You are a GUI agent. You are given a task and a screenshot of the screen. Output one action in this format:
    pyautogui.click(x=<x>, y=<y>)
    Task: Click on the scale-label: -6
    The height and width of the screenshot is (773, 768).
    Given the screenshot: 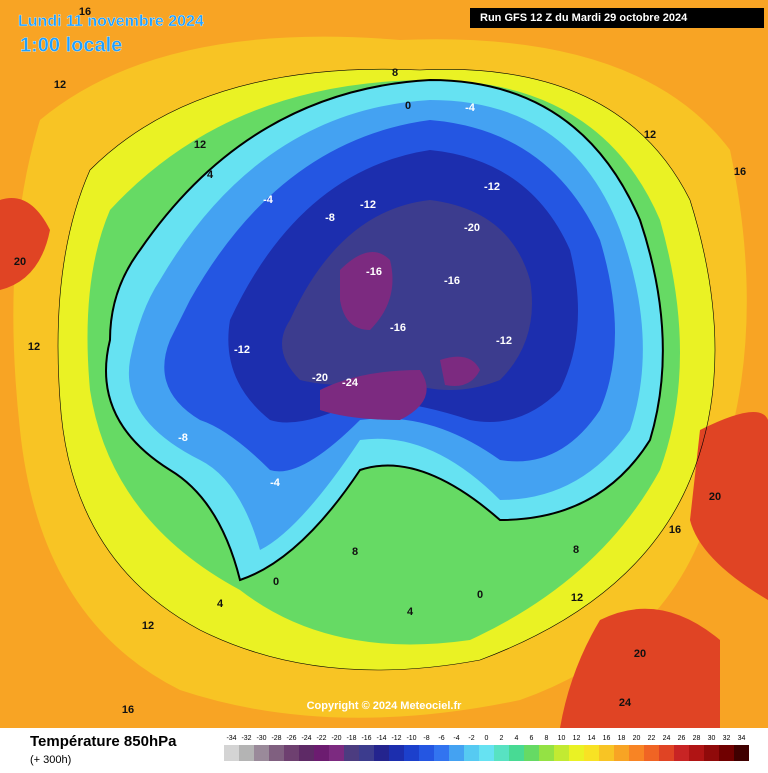 What is the action you would take?
    pyautogui.click(x=441, y=738)
    